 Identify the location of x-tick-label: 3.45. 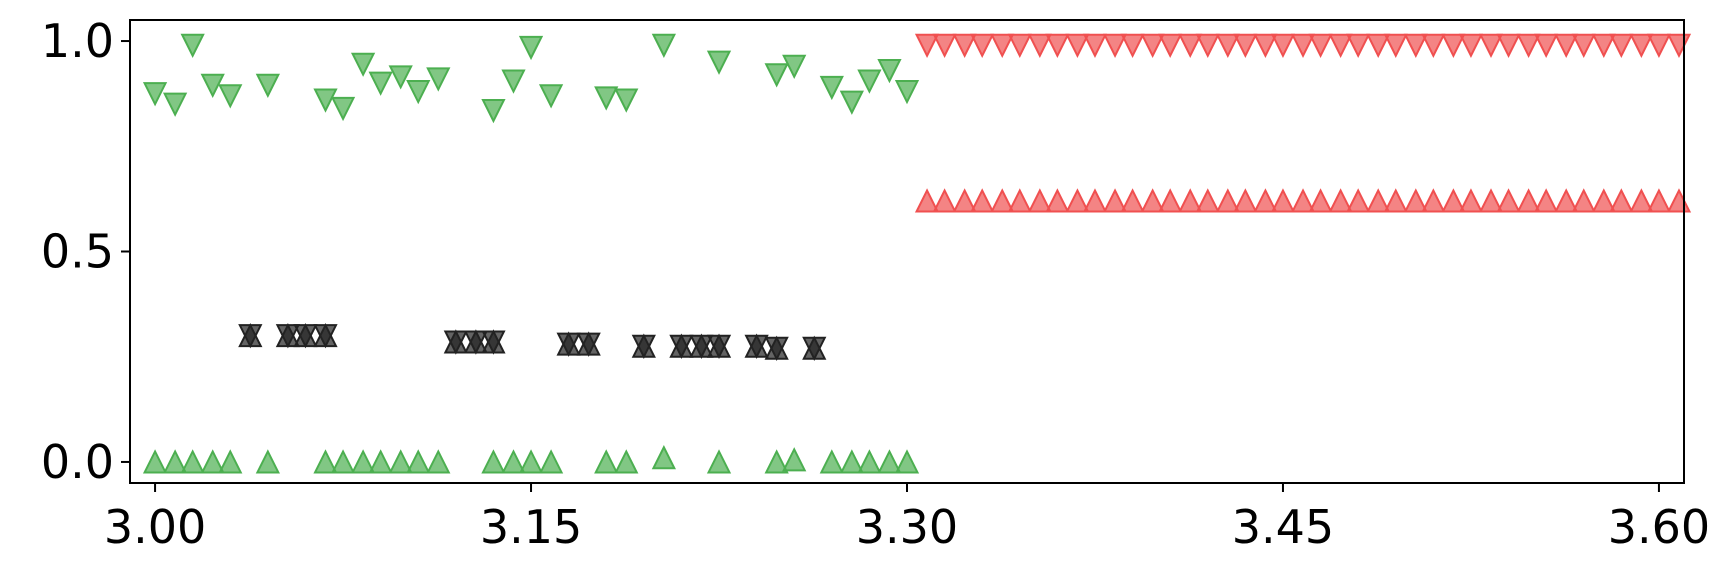
(1283, 527).